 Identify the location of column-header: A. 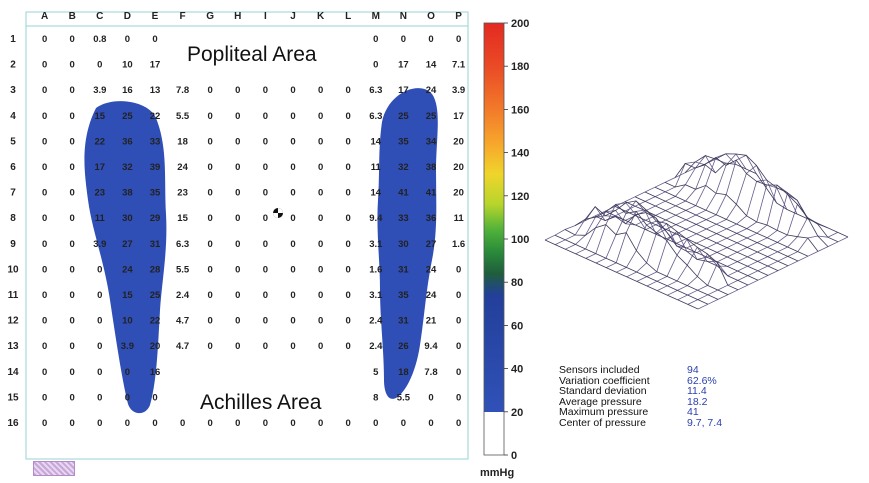
(44, 16).